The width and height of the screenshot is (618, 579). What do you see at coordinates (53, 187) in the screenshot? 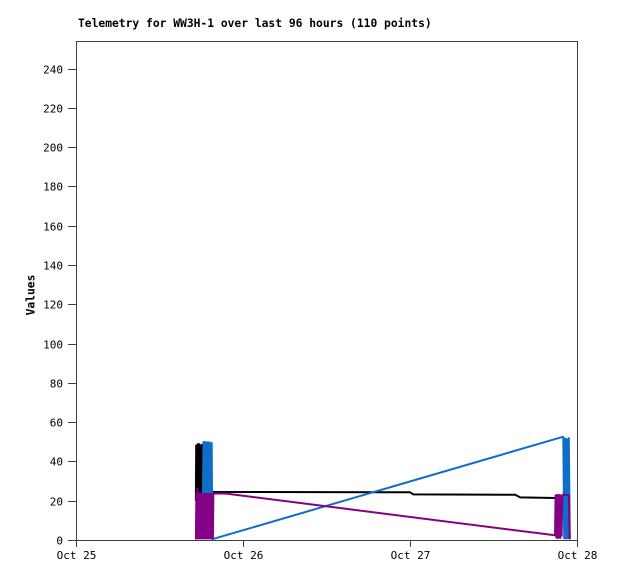
I see `y-tick-label: 180` at bounding box center [53, 187].